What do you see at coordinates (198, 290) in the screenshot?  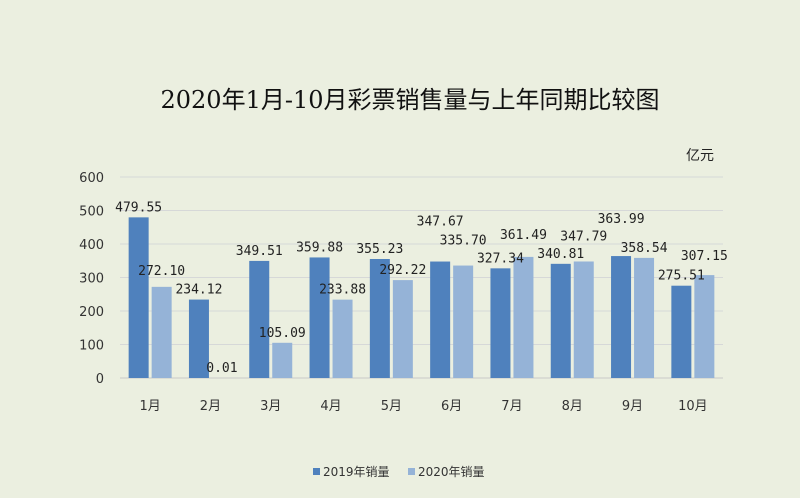 I see `data-label: 234.12` at bounding box center [198, 290].